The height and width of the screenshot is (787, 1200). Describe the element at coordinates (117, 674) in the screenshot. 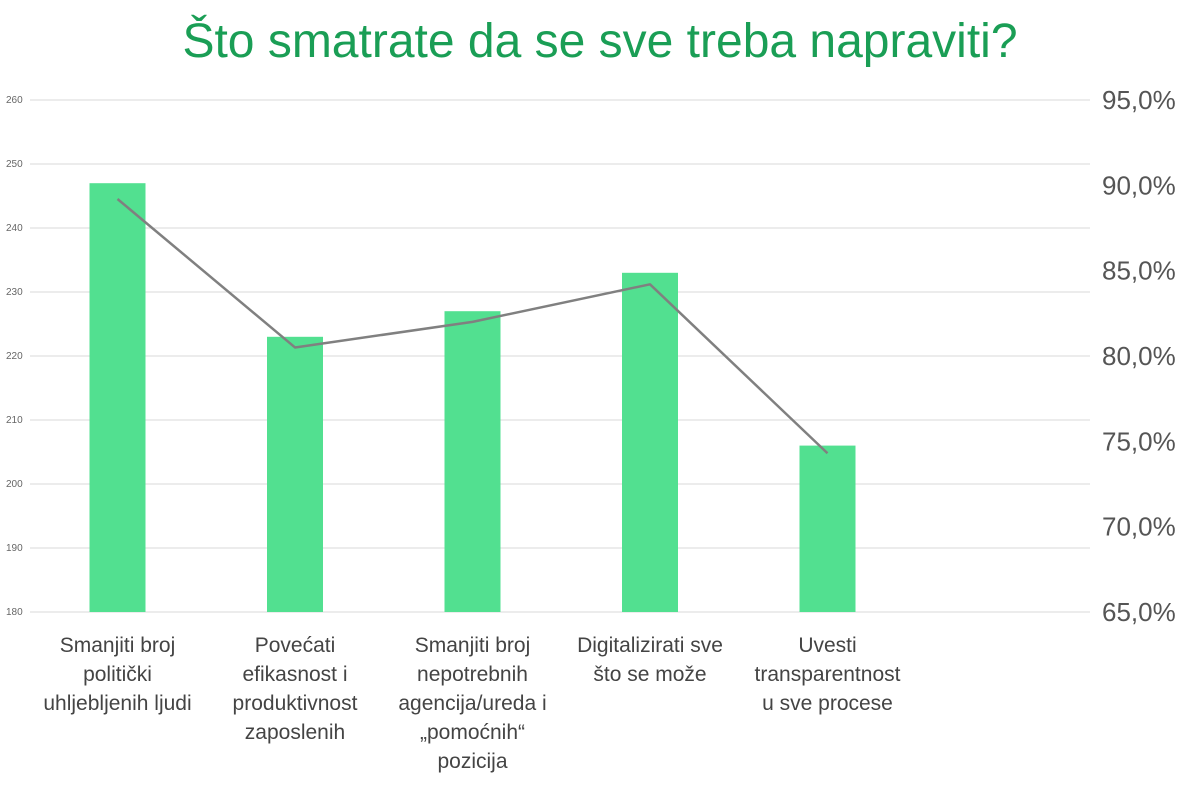

I see `category-label: Smanjiti broj politički uhljebljenih ljudi` at that location.